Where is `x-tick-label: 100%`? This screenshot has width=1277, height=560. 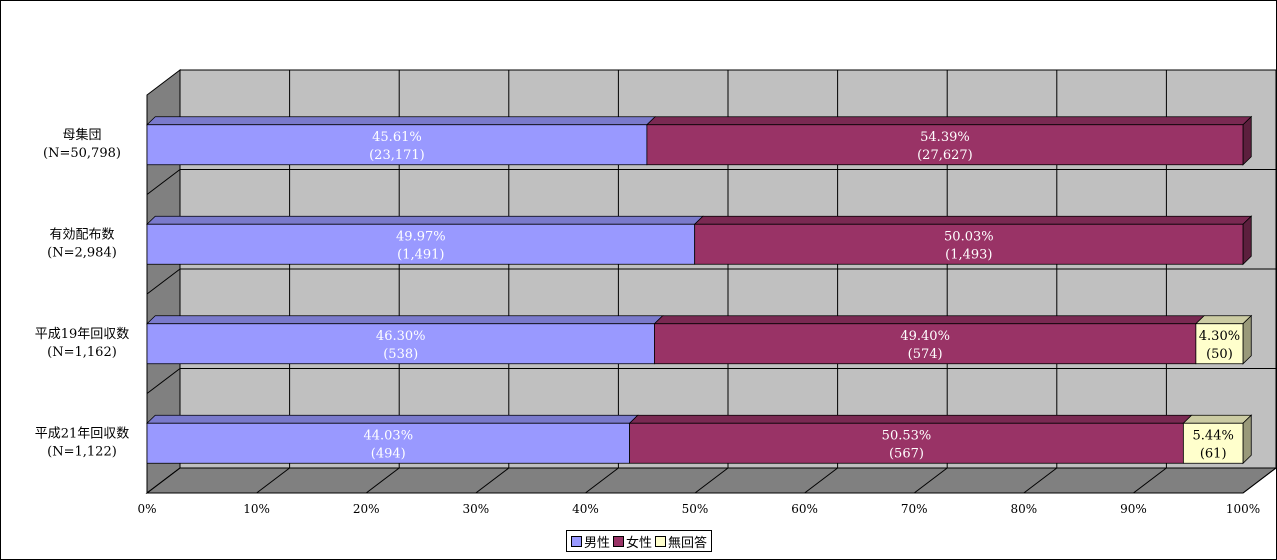
x-tick-label: 100% is located at coordinates (1243, 509).